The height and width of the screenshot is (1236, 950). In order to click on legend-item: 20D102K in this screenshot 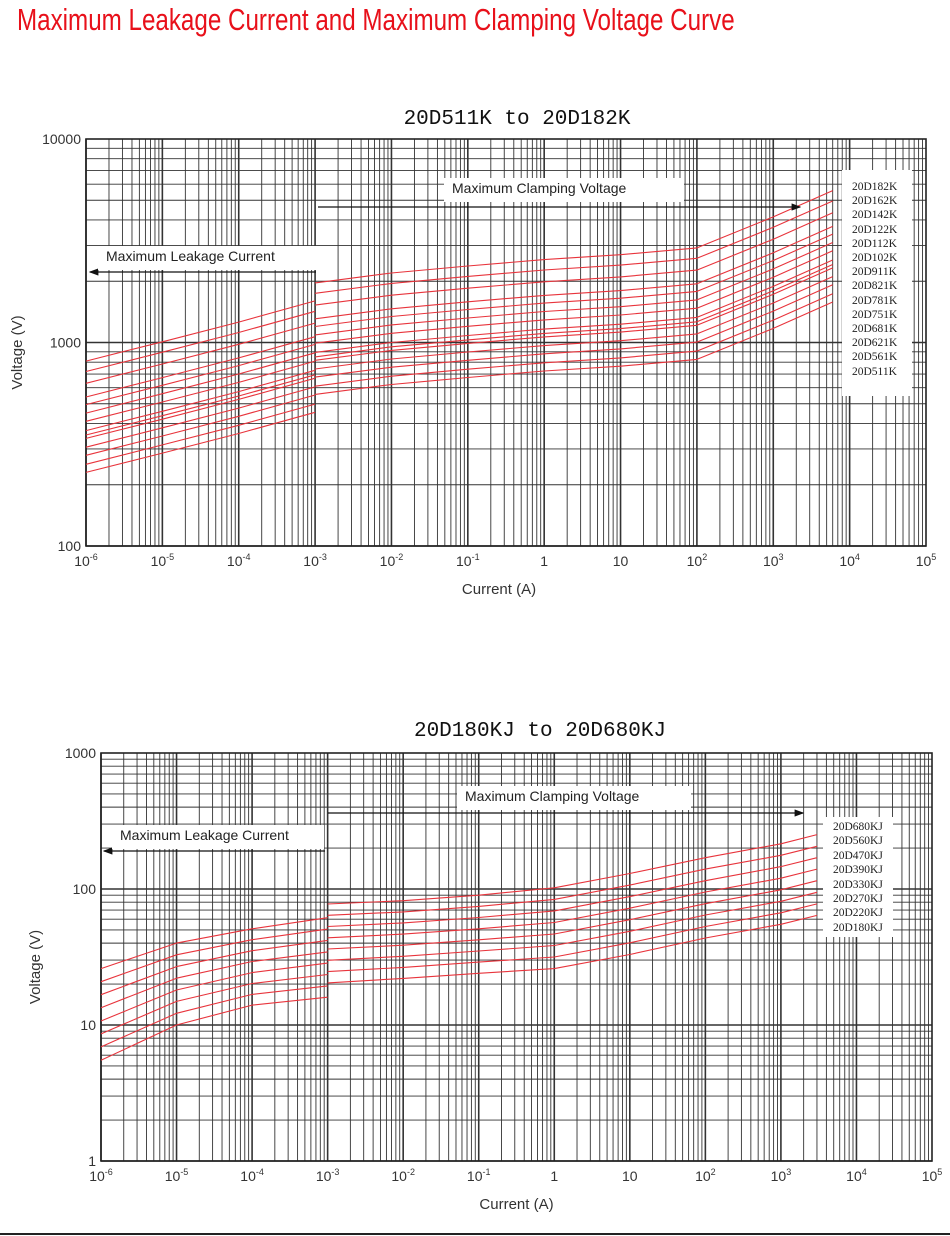, I will do `click(875, 258)`.